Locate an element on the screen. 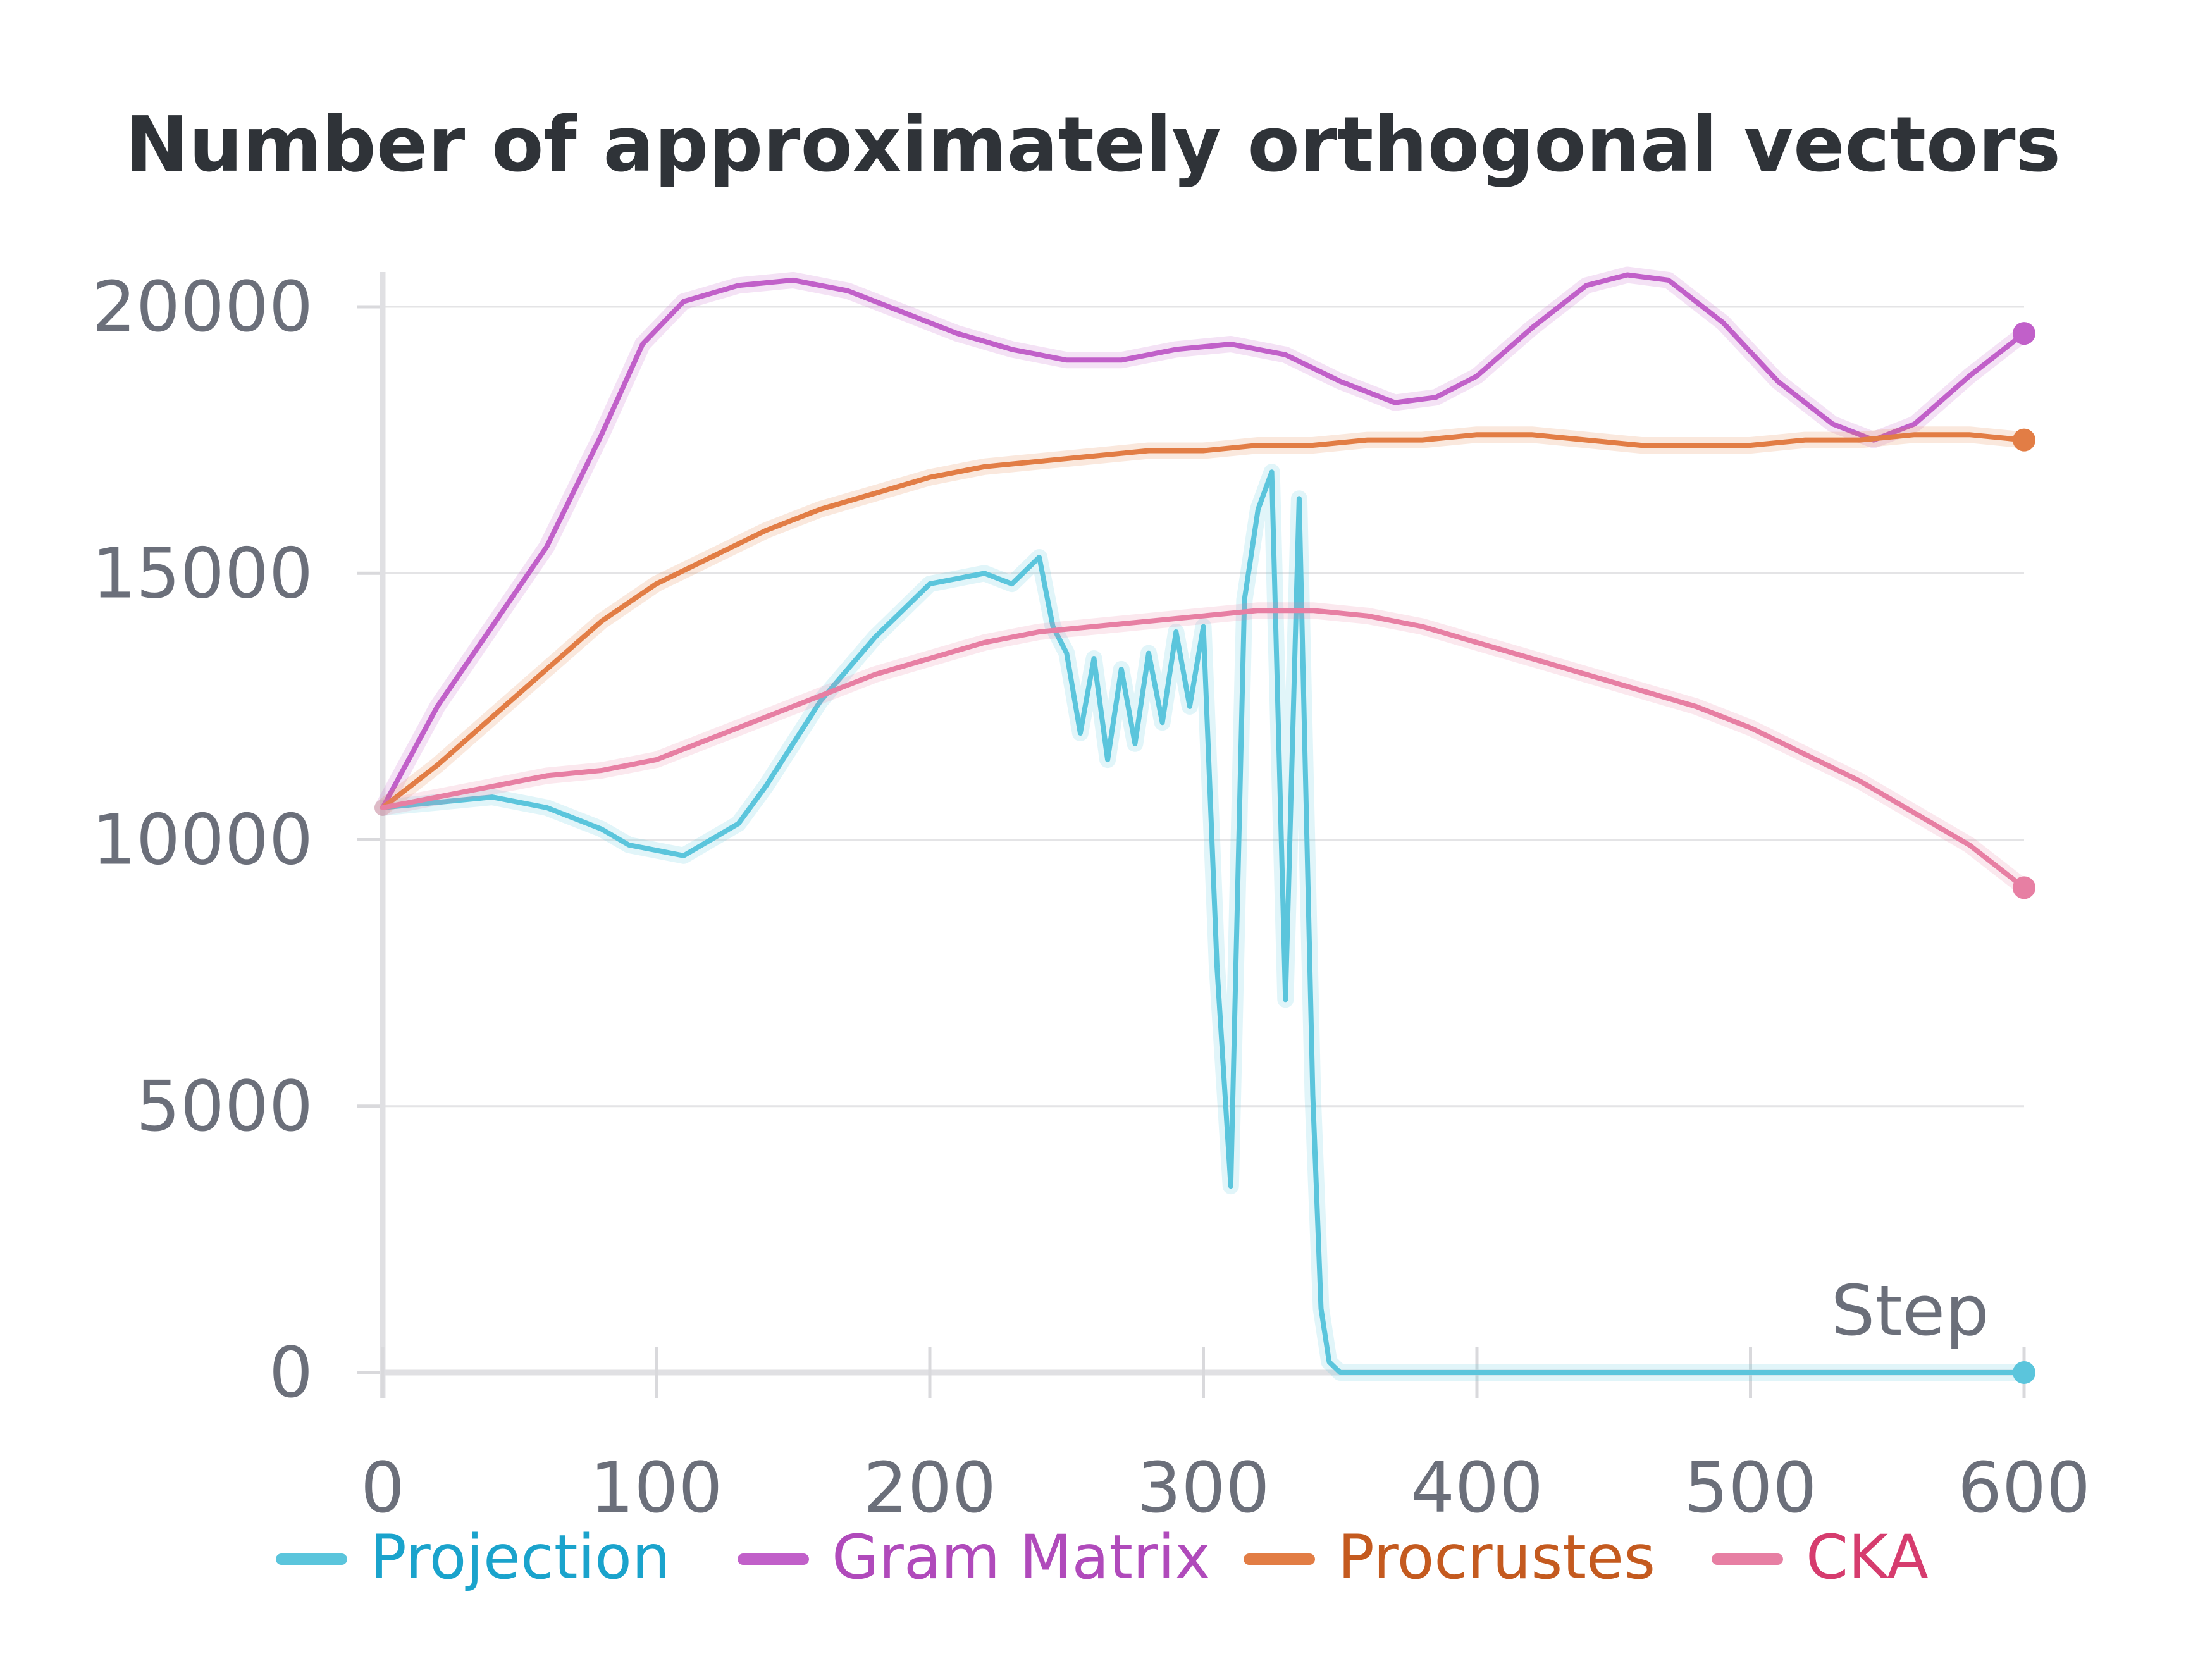 Image resolution: width=2186 pixels, height=1680 pixels. y-tick-label-10000: 10000 is located at coordinates (202, 840).